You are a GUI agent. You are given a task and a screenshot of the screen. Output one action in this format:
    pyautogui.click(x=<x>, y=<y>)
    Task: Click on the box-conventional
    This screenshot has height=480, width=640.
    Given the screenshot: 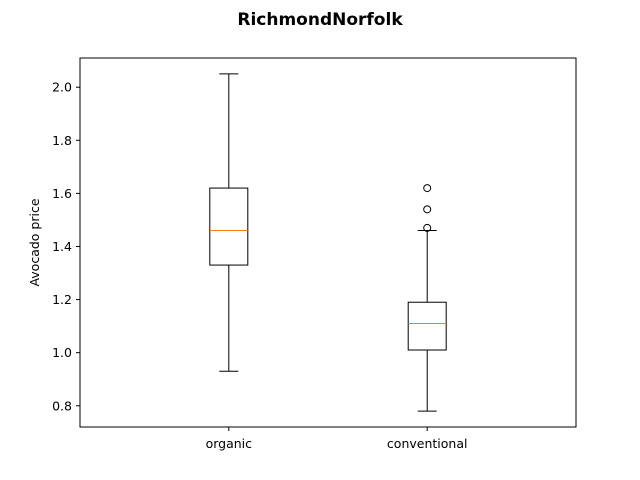 What is the action you would take?
    pyautogui.click(x=427, y=298)
    